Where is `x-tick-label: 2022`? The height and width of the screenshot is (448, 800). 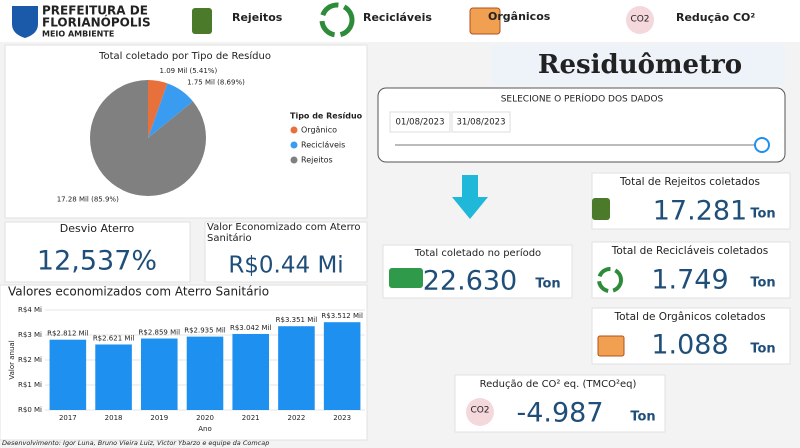
x-tick-label: 2022 is located at coordinates (297, 418).